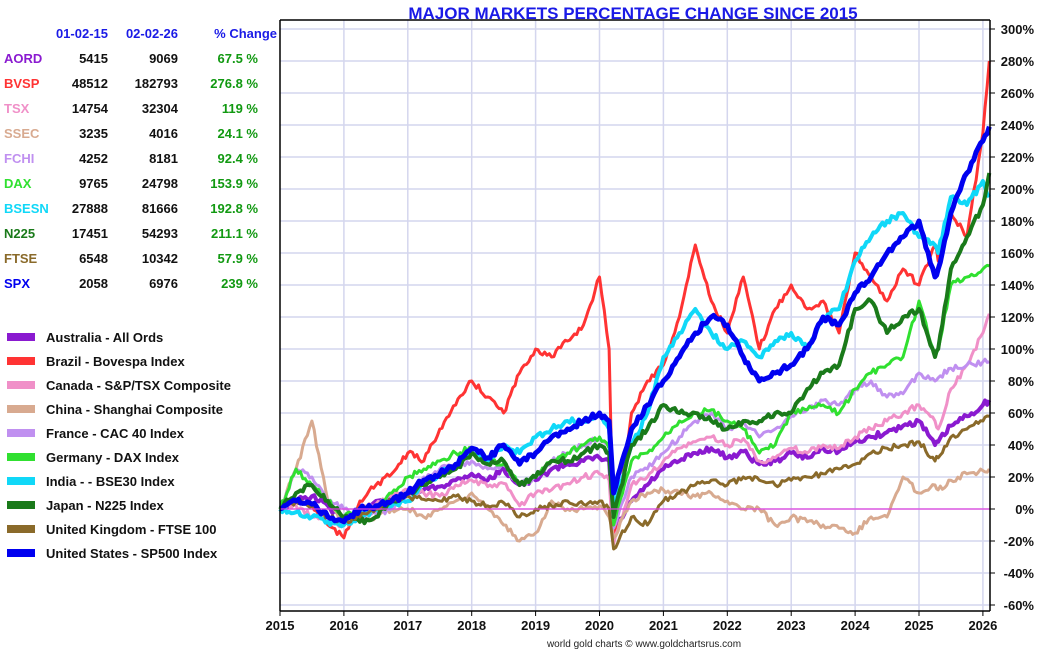  What do you see at coordinates (90, 108) in the screenshot?
I see `table-start-value: 14754` at bounding box center [90, 108].